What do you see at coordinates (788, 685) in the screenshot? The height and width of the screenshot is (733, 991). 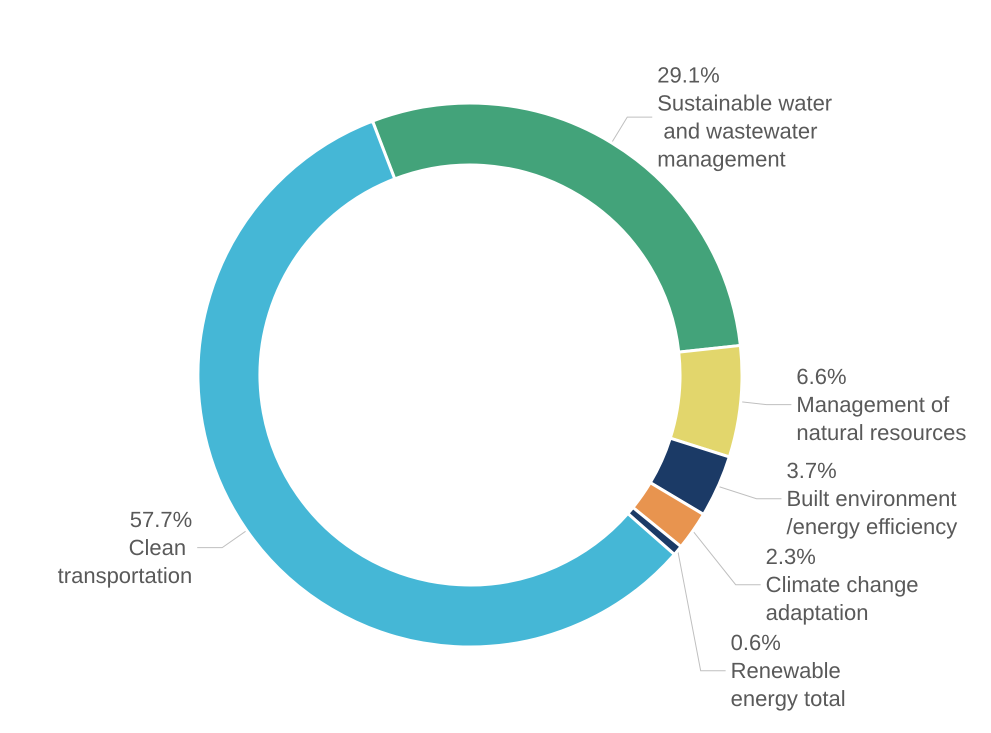 I see `slice-label: Renewable energy total` at bounding box center [788, 685].